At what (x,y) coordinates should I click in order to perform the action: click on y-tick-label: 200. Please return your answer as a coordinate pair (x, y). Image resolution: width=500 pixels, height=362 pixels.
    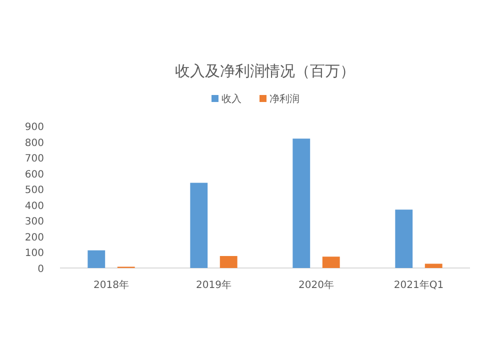
    Looking at the image, I should click on (34, 238).